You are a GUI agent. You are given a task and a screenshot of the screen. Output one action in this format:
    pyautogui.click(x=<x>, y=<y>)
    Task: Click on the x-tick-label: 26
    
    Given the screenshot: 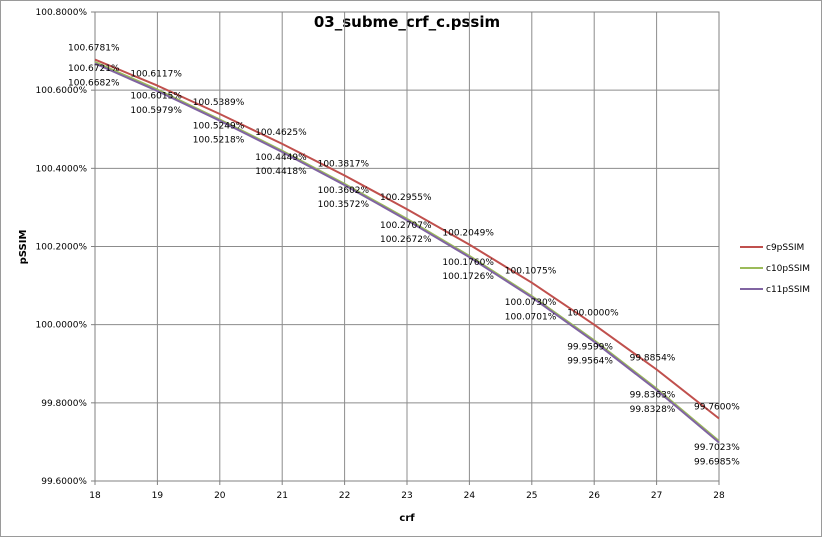 What is the action you would take?
    pyautogui.click(x=594, y=496)
    